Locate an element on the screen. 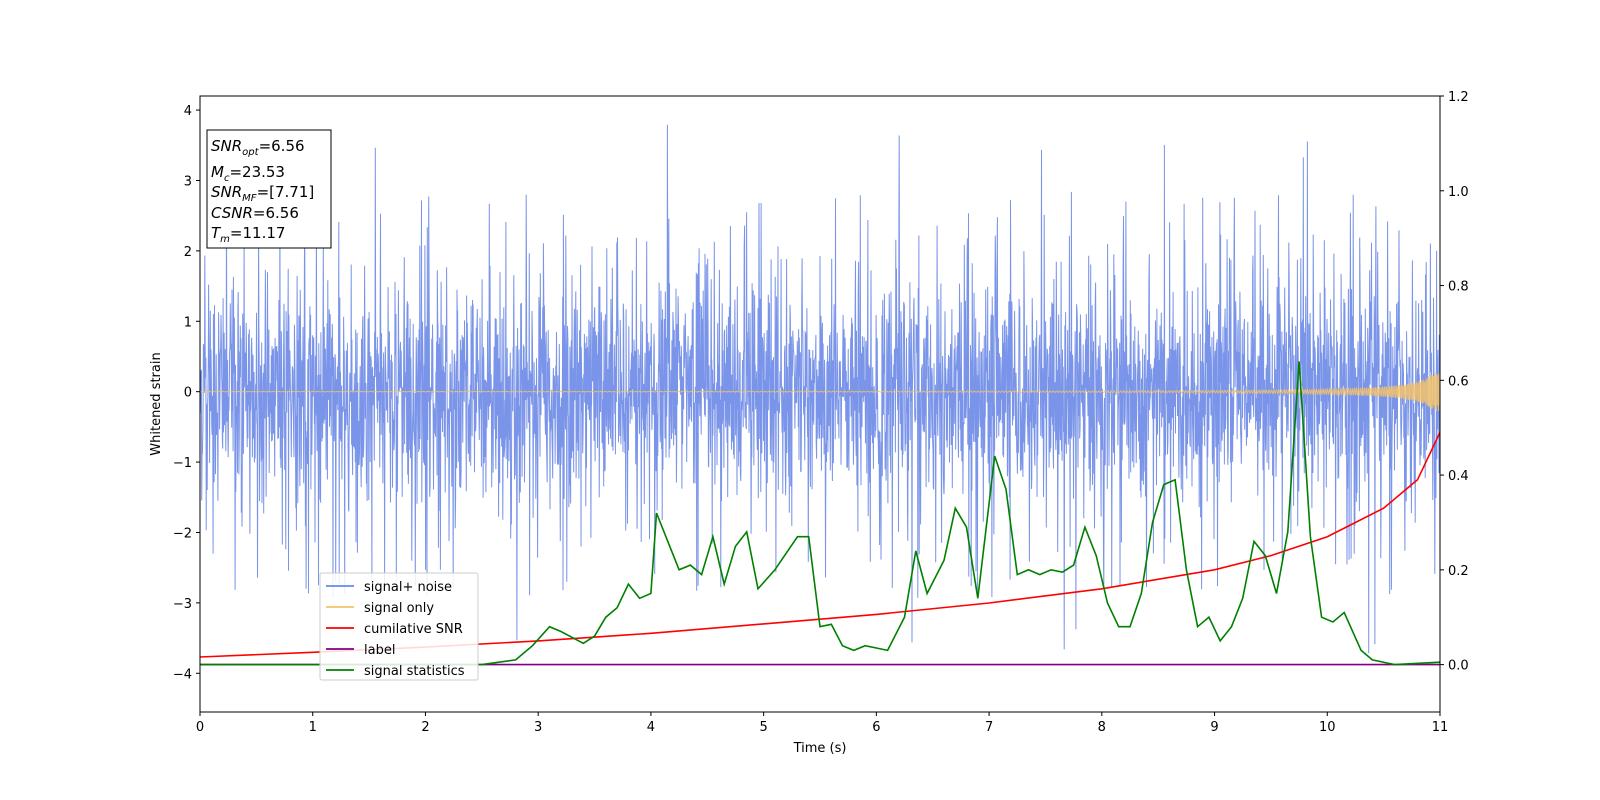 The height and width of the screenshot is (800, 1600). x-tick-label: 5 is located at coordinates (763, 727).